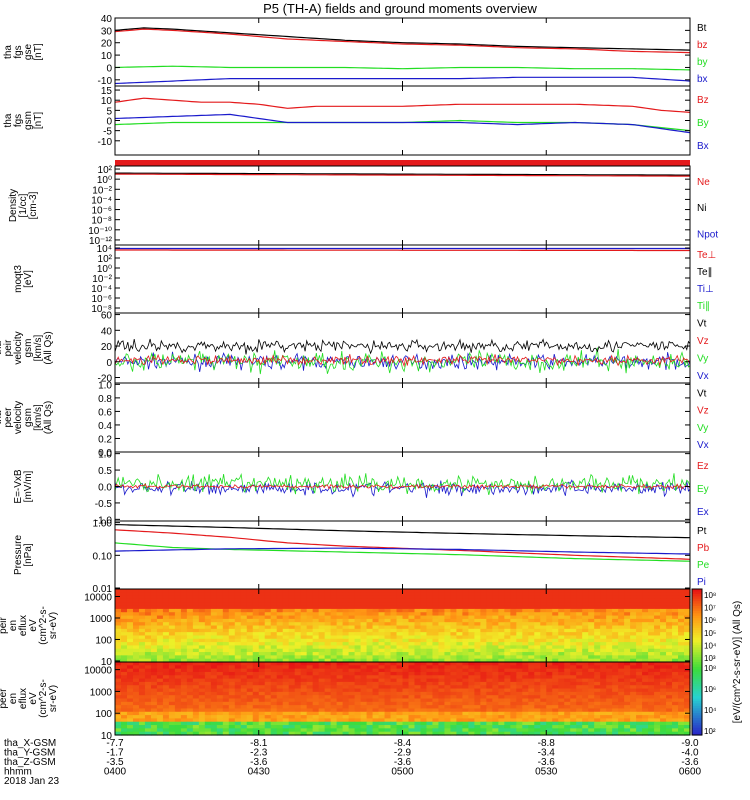 The image size is (750, 800). I want to click on y-tick-label: 1.0, so click(105, 455).